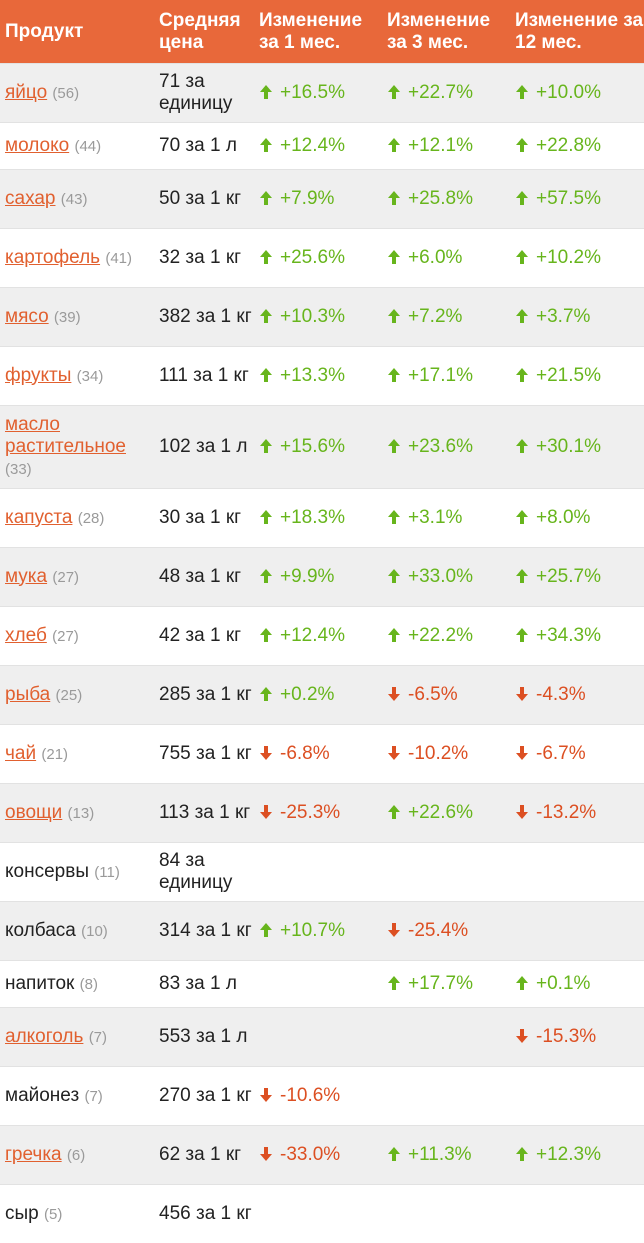  Describe the element at coordinates (65, 435) in the screenshot. I see `product-link: масло растительное` at that location.